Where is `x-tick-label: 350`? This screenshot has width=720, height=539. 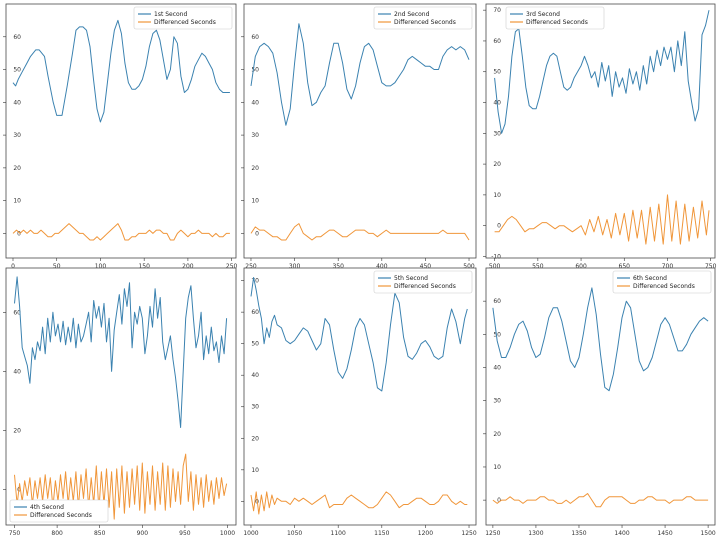 x-tick-label: 350 is located at coordinates (338, 266).